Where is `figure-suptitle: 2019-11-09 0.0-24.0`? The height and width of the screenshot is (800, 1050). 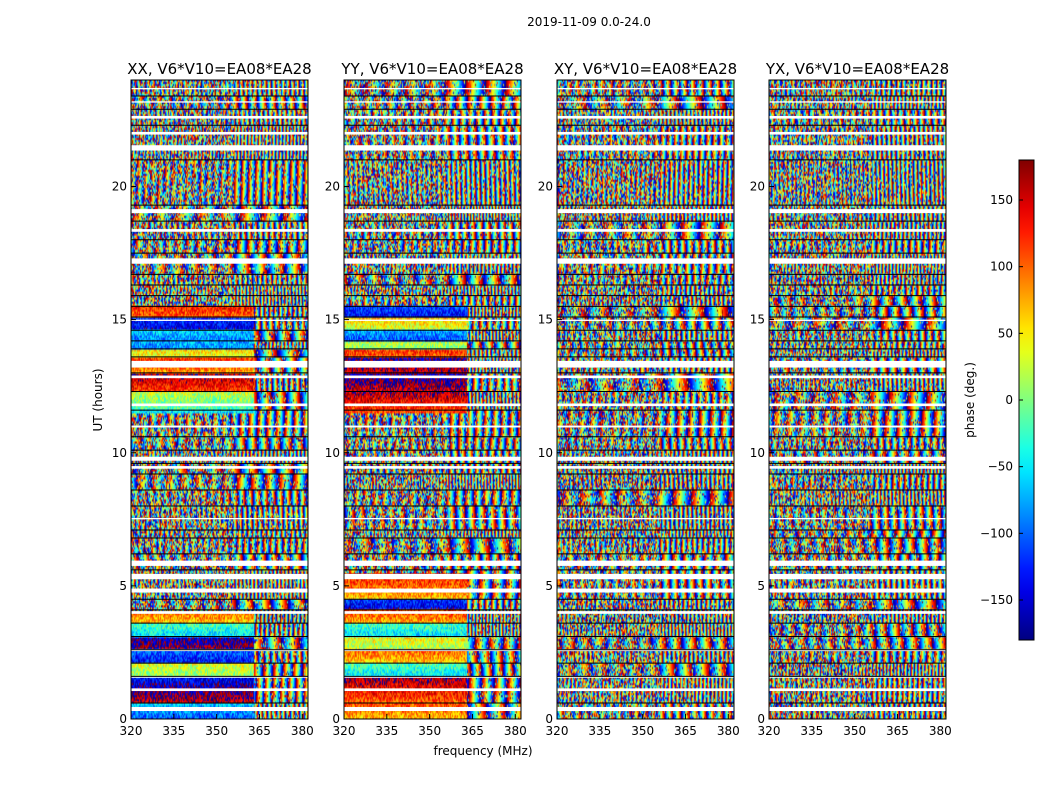
figure-suptitle: 2019-11-09 0.0-24.0 is located at coordinates (589, 22).